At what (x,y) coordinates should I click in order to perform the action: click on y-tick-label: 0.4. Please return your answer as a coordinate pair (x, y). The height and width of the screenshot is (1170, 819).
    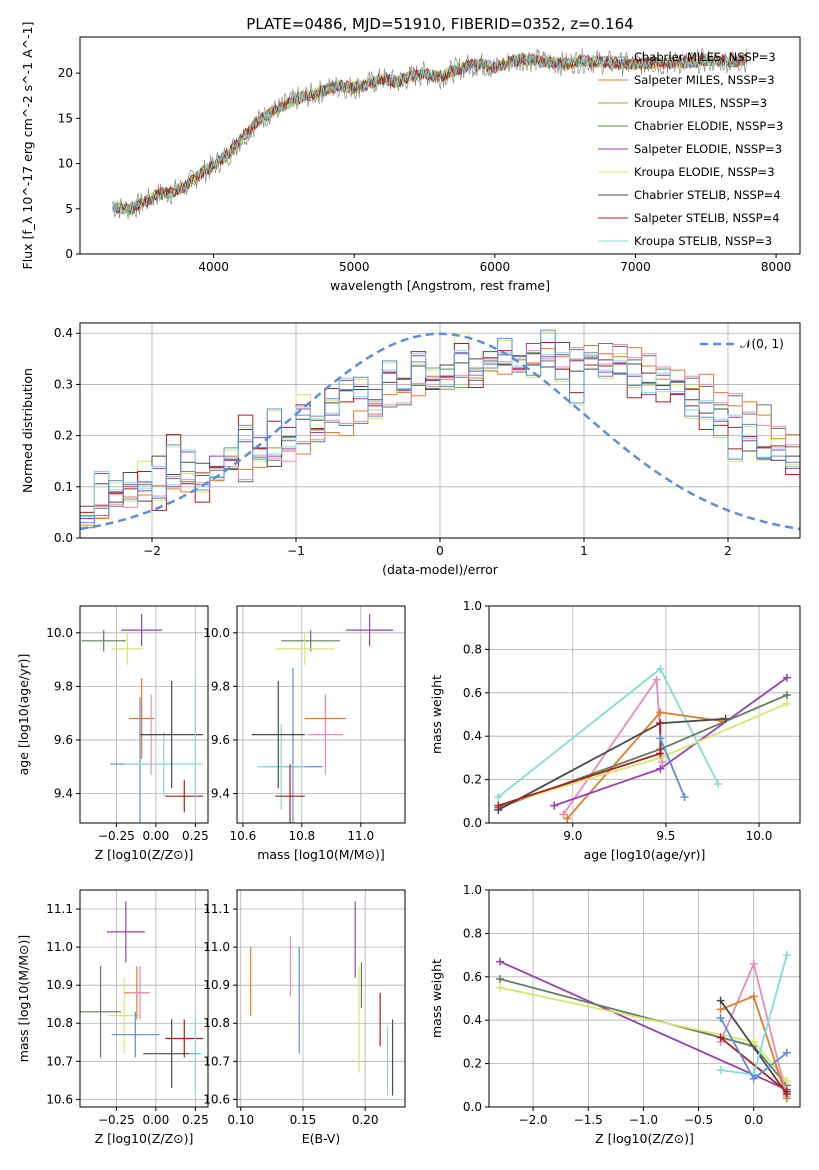
    Looking at the image, I should click on (63, 333).